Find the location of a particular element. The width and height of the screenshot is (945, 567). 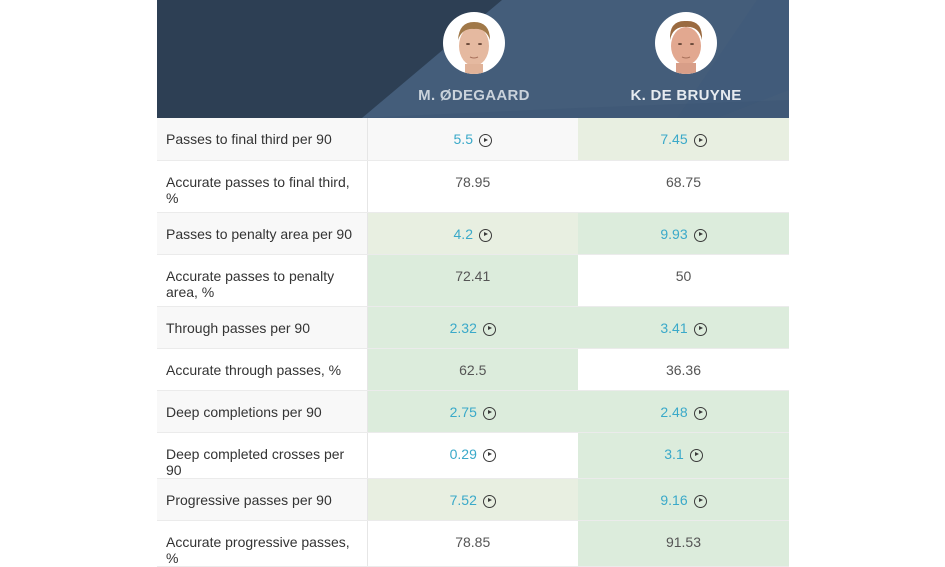

player-column-de-bruyne: K. DE BRUYNE is located at coordinates (684, 58).